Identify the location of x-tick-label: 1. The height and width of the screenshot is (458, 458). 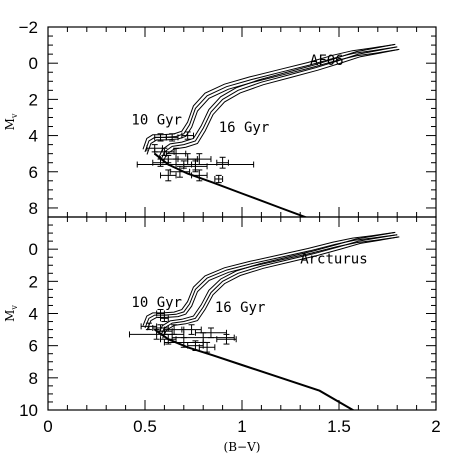
(241, 426).